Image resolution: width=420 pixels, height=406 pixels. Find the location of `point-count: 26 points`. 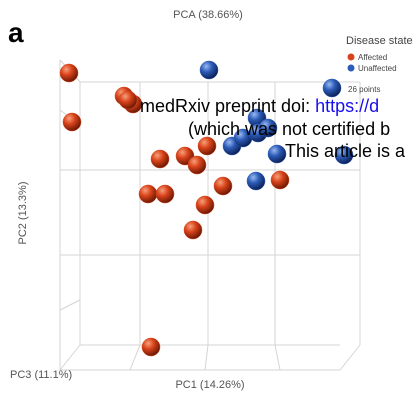

point-count: 26 points is located at coordinates (364, 89).